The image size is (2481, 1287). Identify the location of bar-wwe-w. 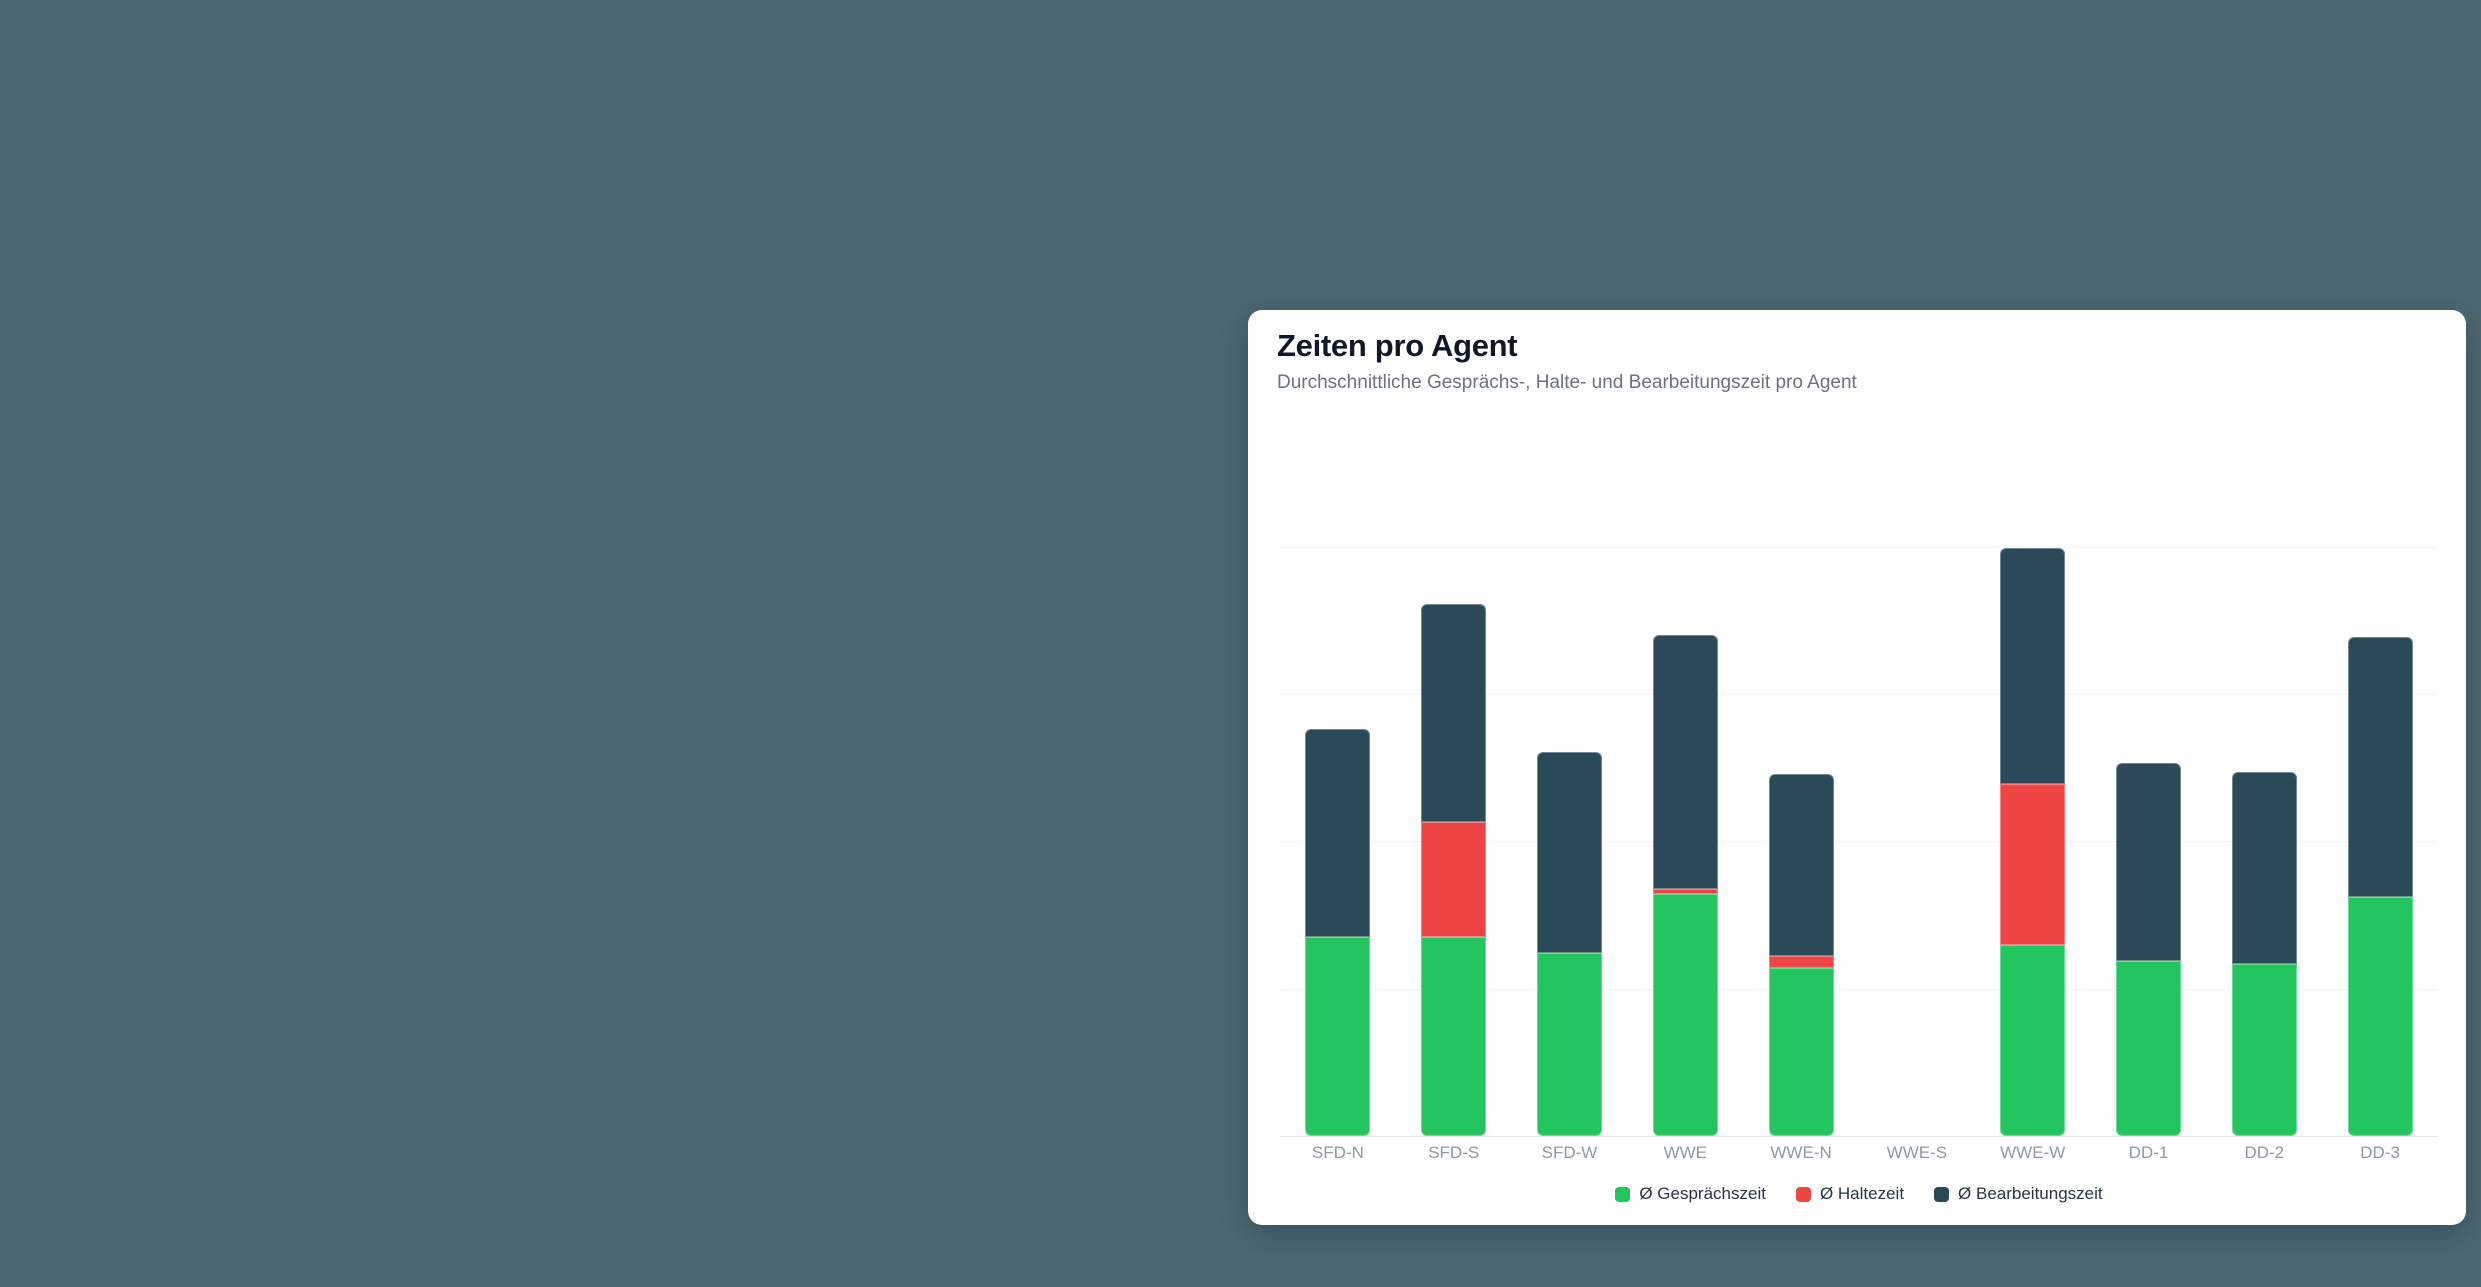
(2033, 842).